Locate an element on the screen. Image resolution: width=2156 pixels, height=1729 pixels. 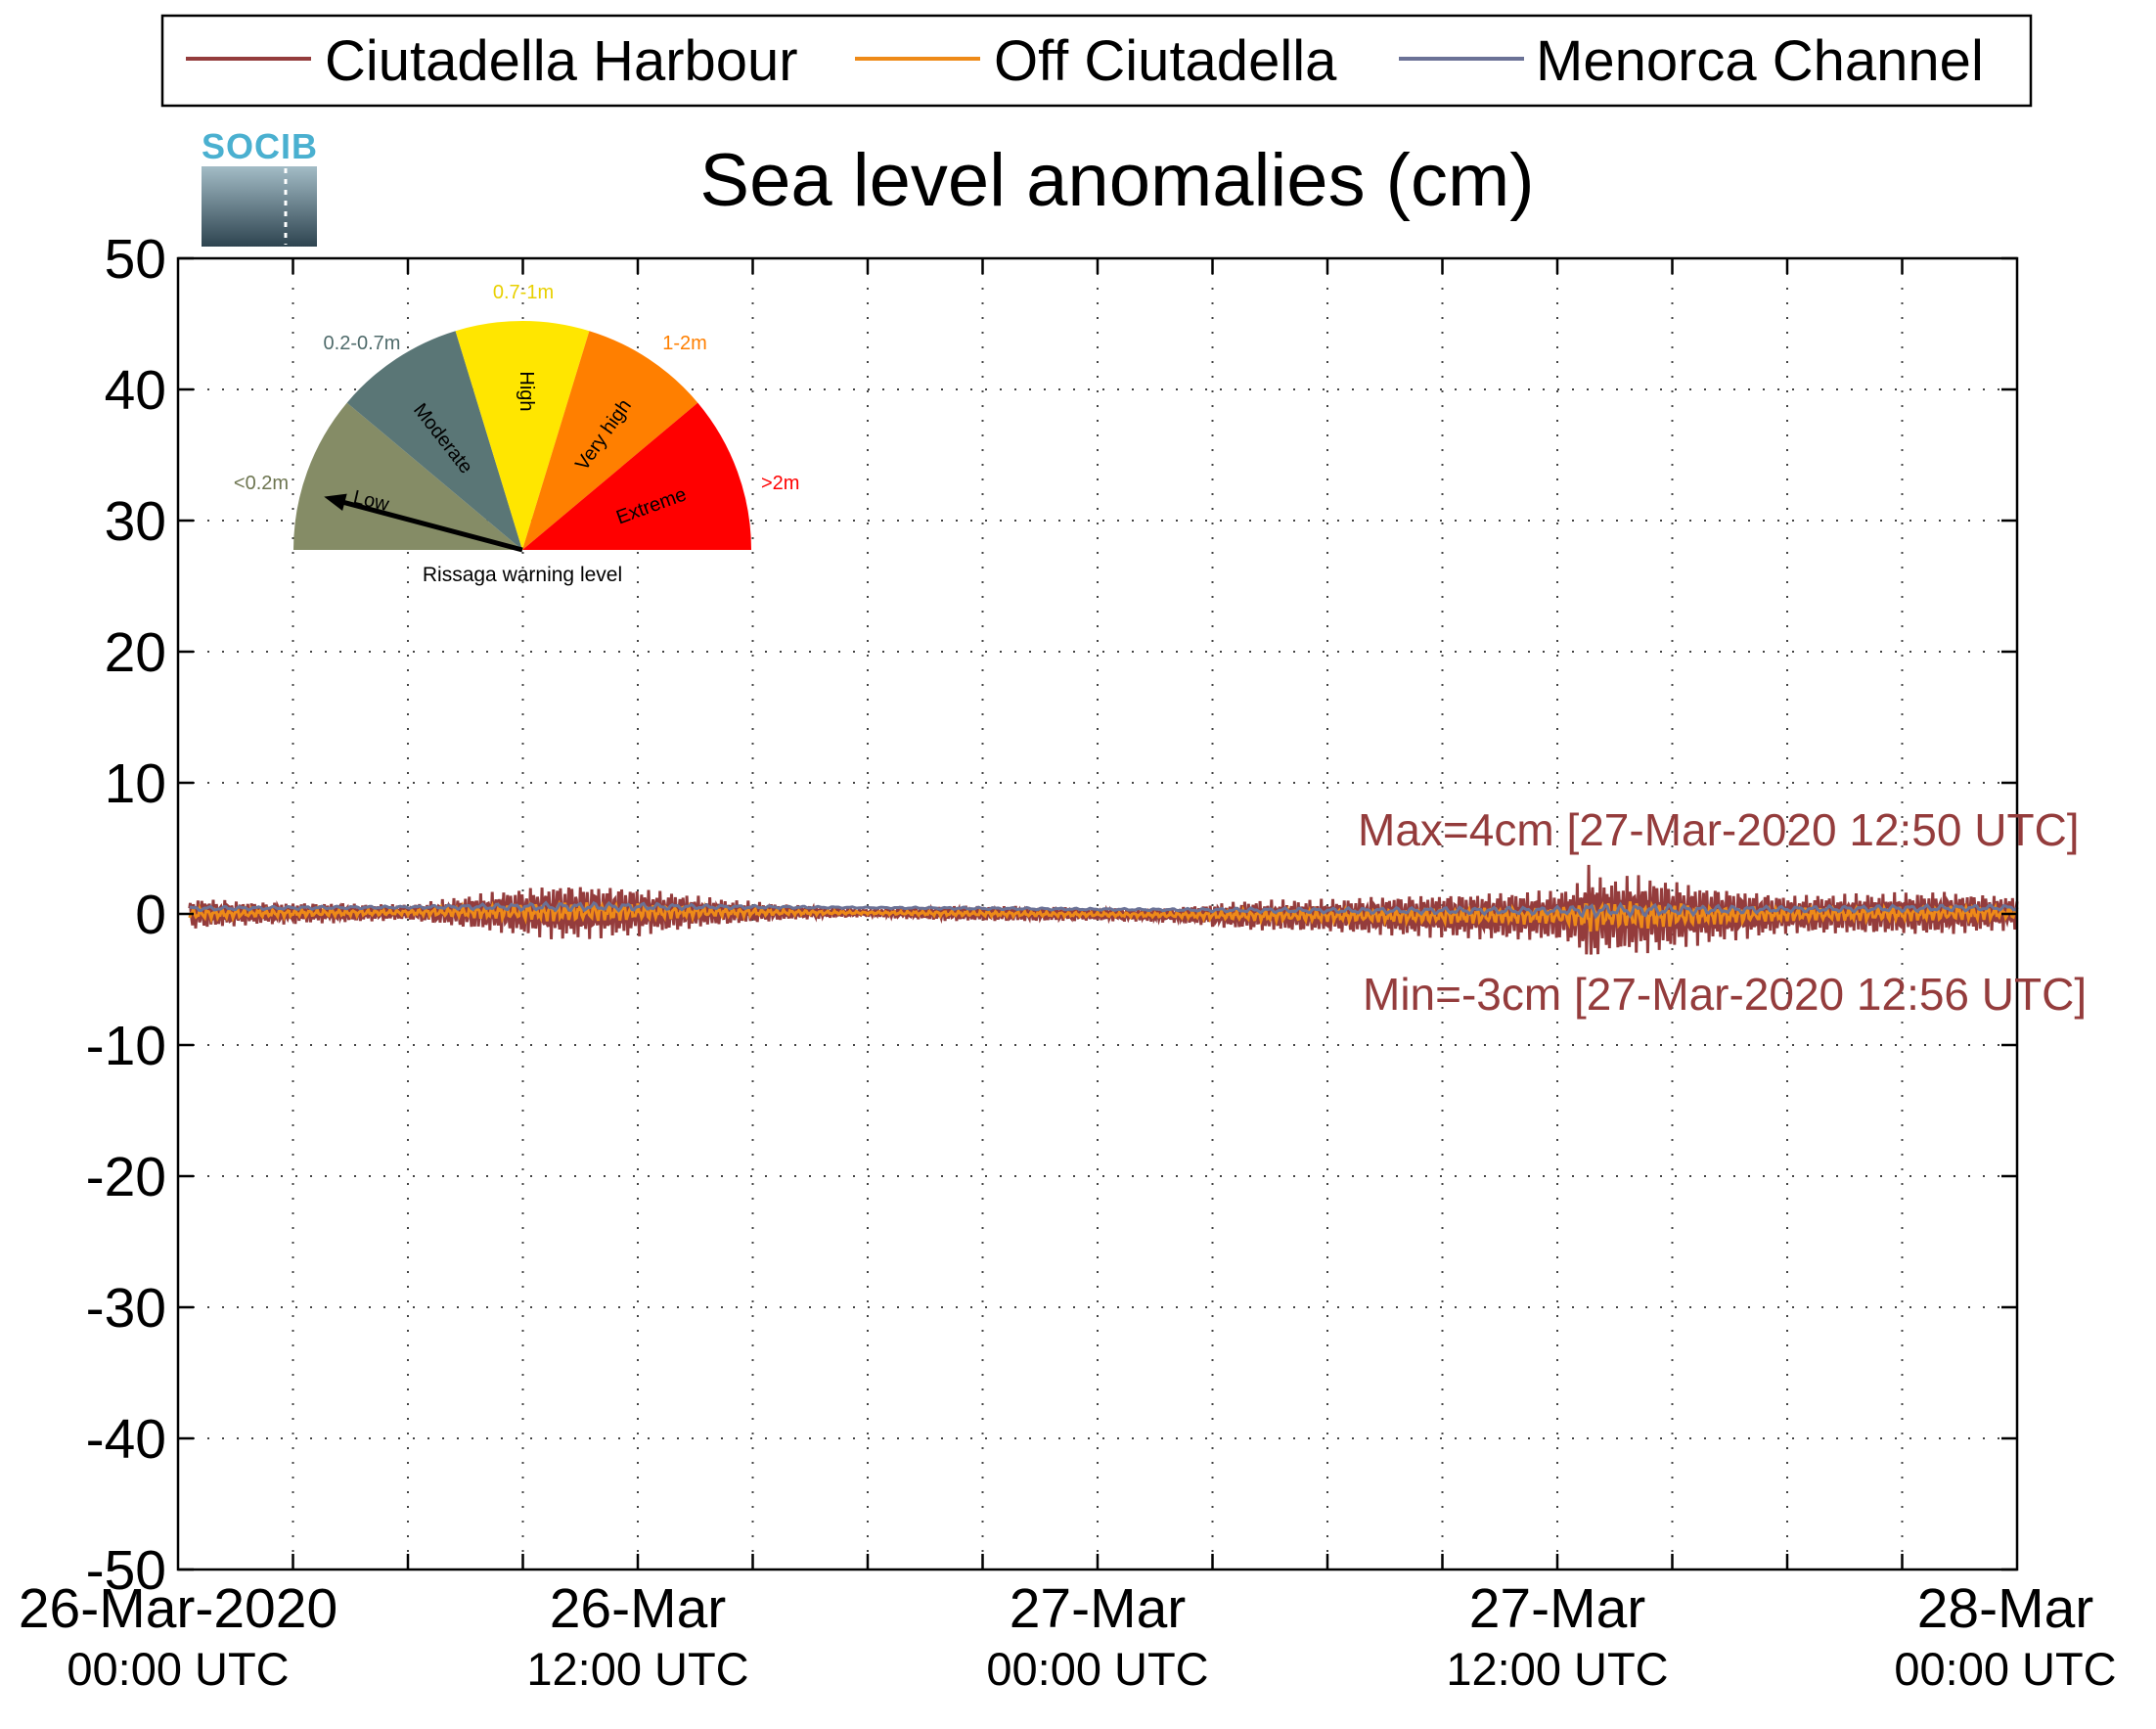
legend-label-ciutadella-harbour: Ciutadella Harbour is located at coordinates (561, 61).